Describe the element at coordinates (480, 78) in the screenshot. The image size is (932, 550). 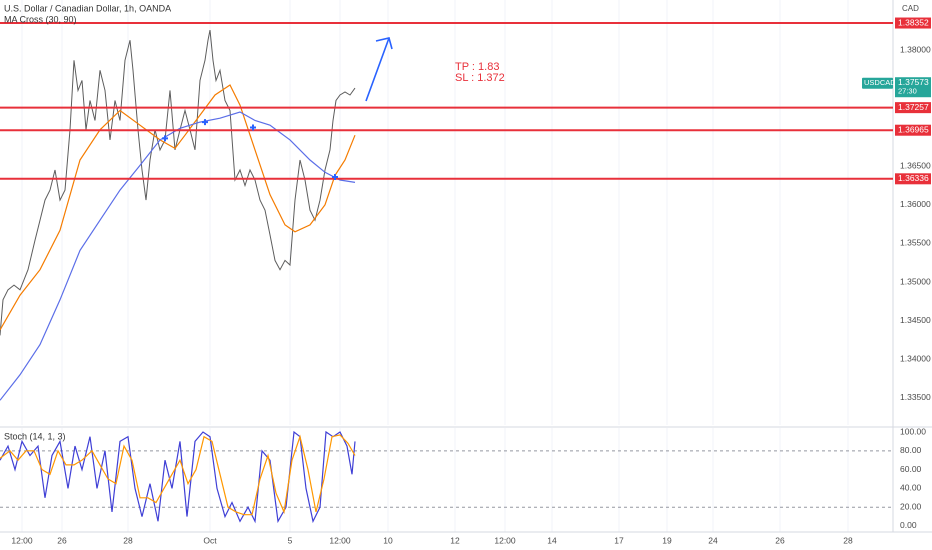
I see `annotation: SL : 1.372` at that location.